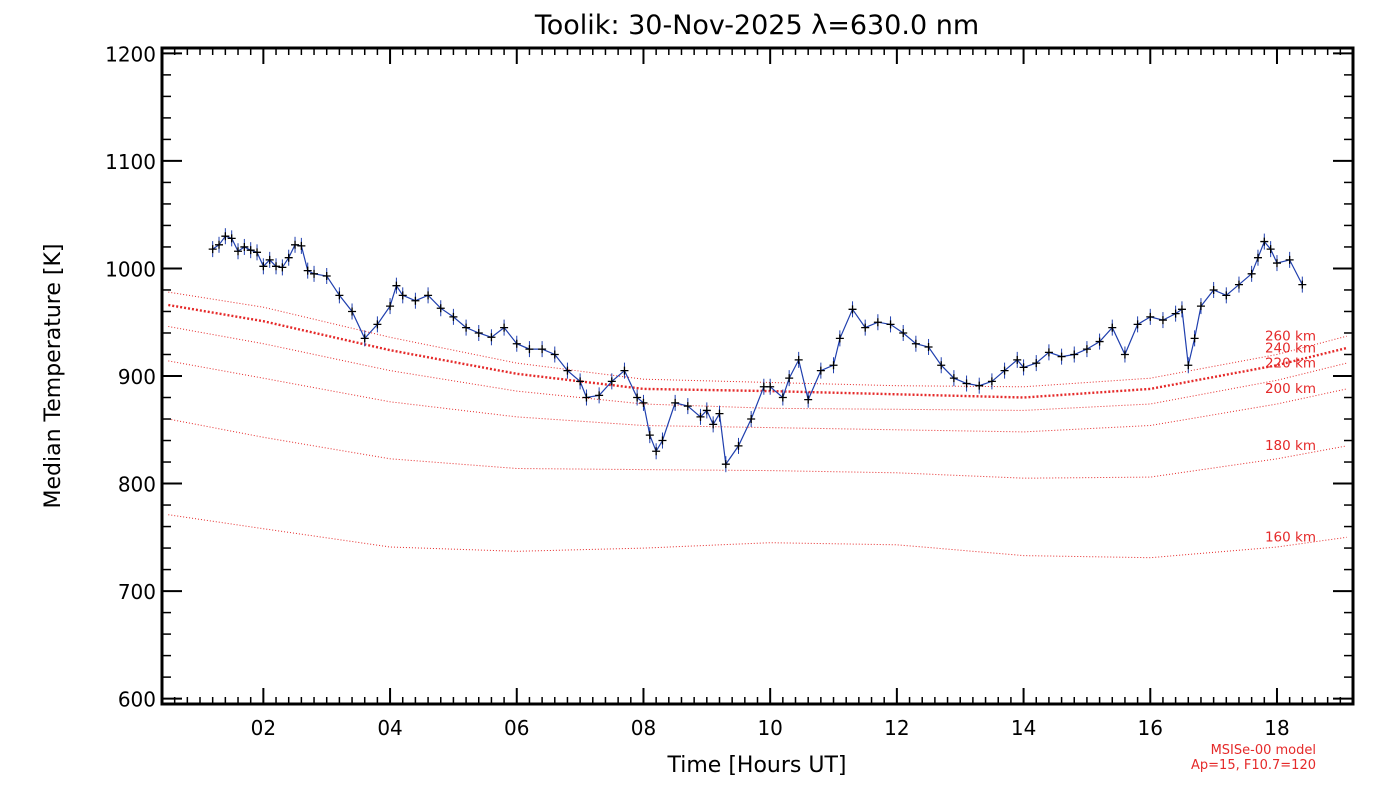  Describe the element at coordinates (1253, 765) in the screenshot. I see `model-params-label: Ap=15, F10.7=120` at that location.